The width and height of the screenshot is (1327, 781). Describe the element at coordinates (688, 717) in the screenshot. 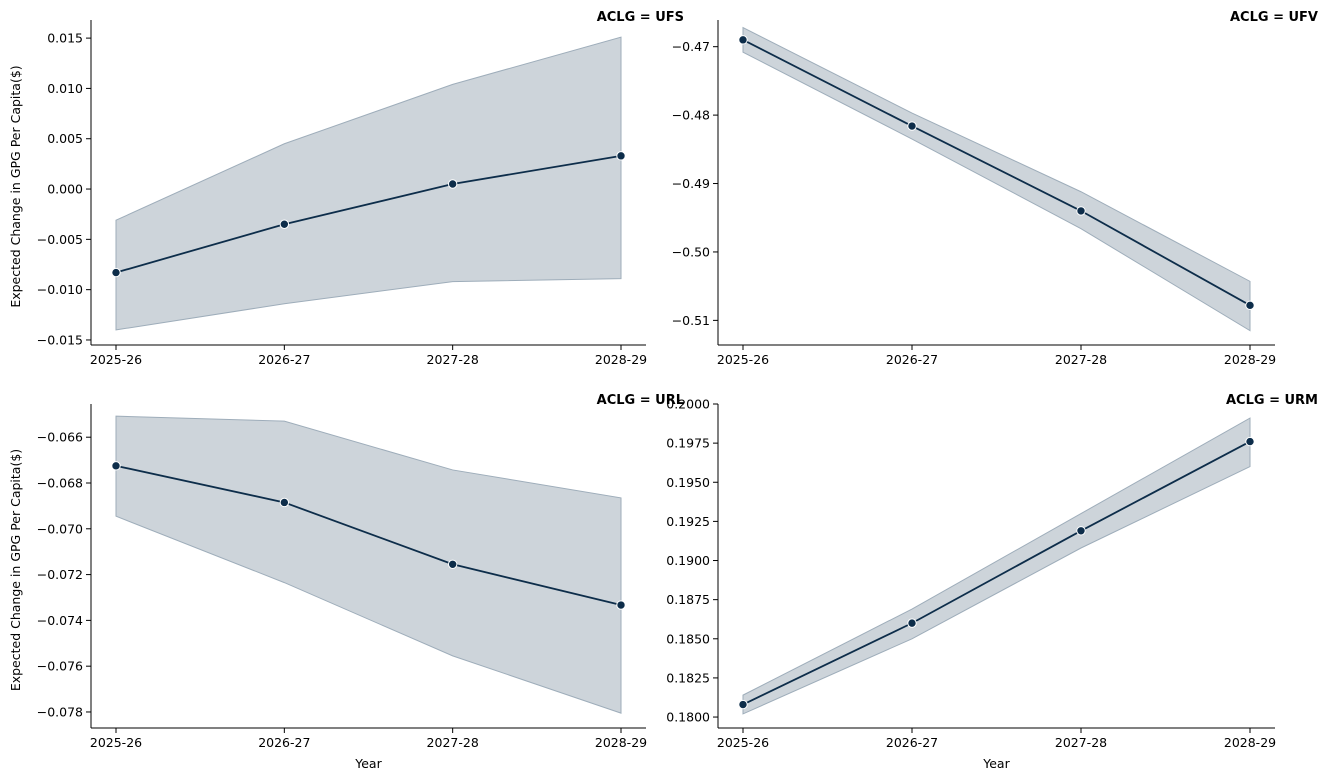

I see `y-tick-label: 0.1800` at that location.